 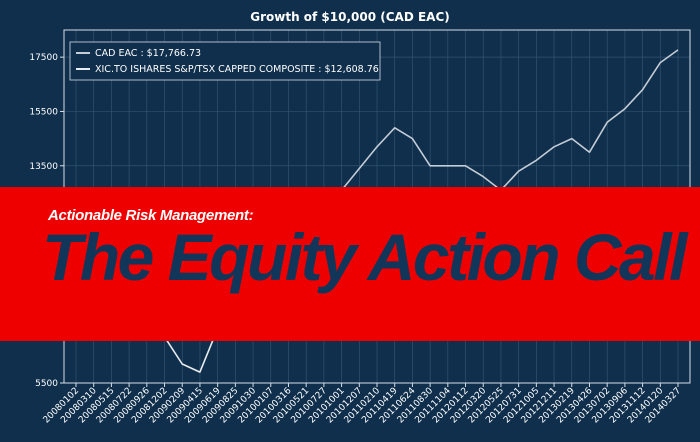 What do you see at coordinates (148, 53) in the screenshot?
I see `legend-label-cad-eac: CAD EAC : $17,766.73` at bounding box center [148, 53].